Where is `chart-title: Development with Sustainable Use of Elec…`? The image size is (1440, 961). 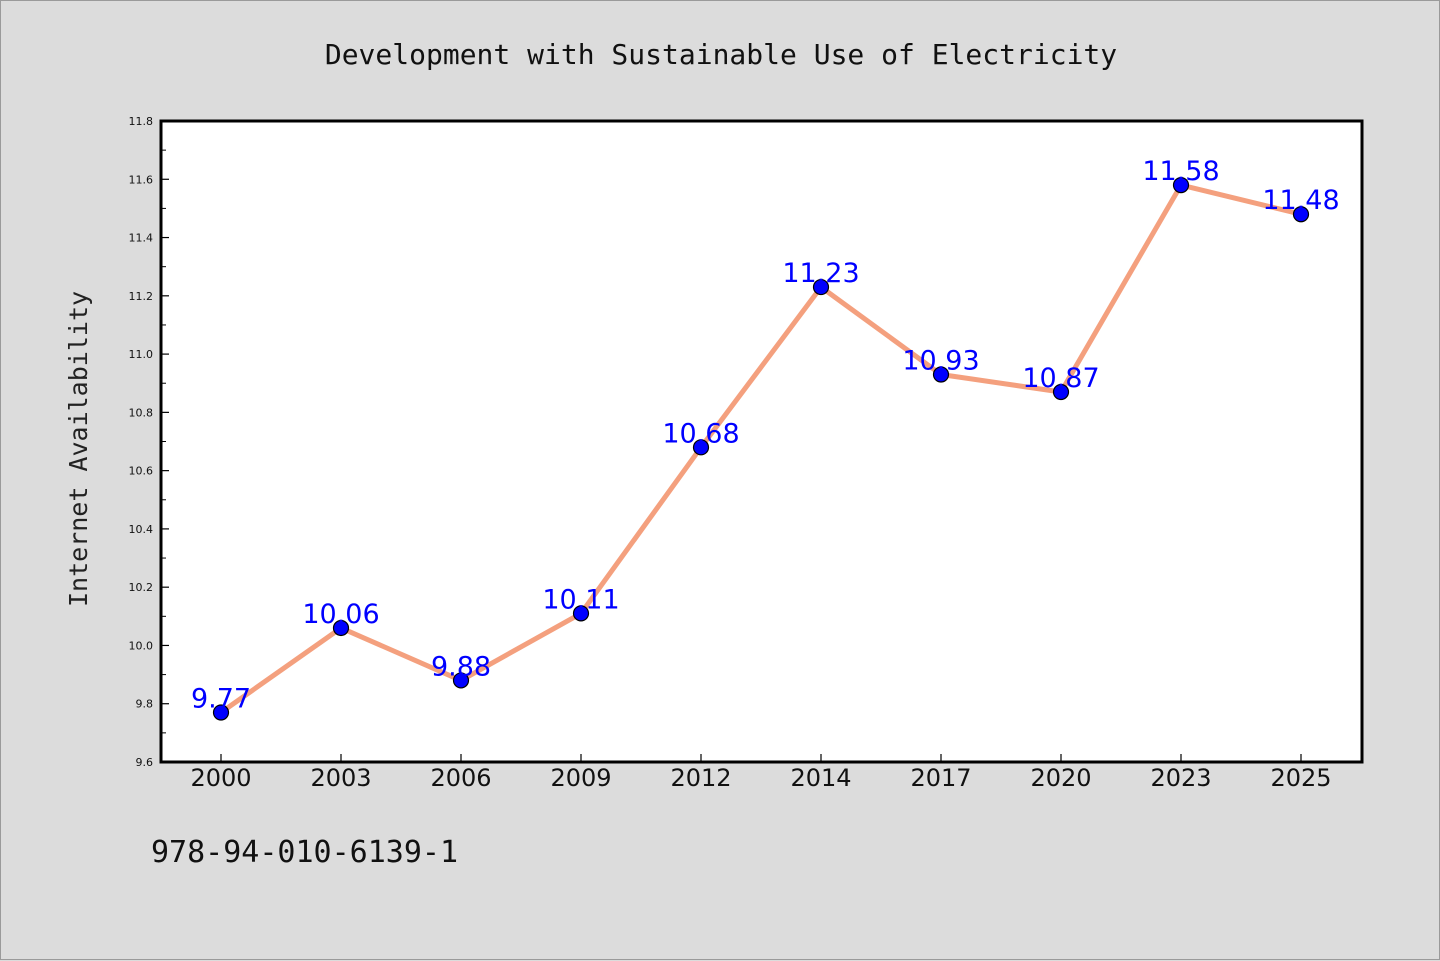 chart-title: Development with Sustainable Use of Elec… is located at coordinates (721, 54).